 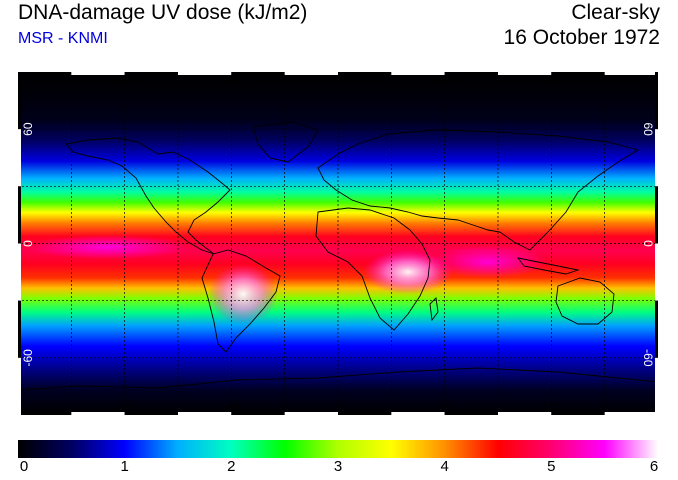 I want to click on colorbar-tick-label: 6, so click(x=654, y=466).